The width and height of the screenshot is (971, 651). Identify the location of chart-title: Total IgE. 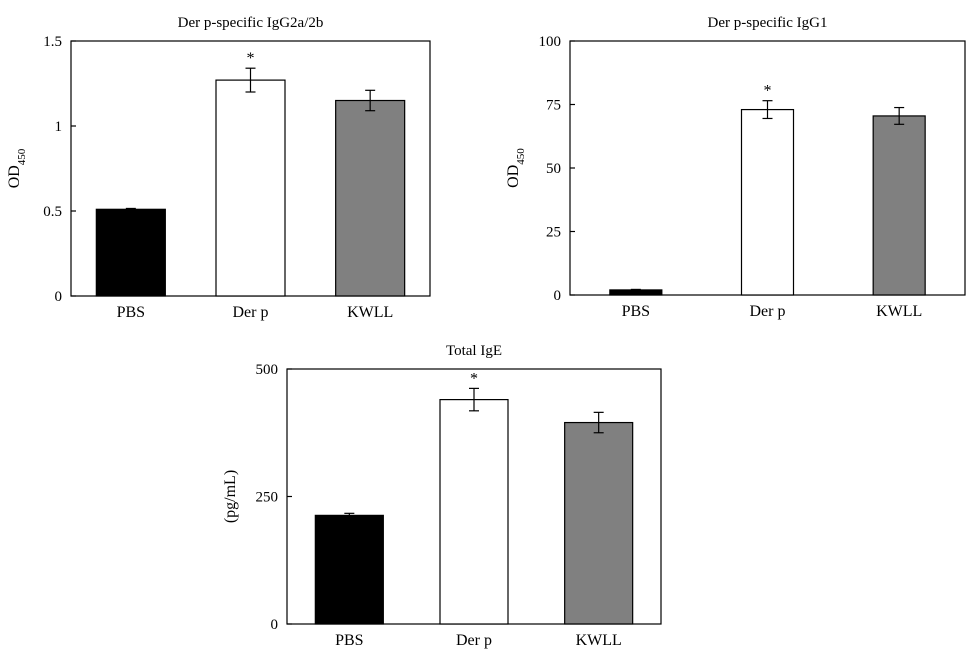
(474, 351).